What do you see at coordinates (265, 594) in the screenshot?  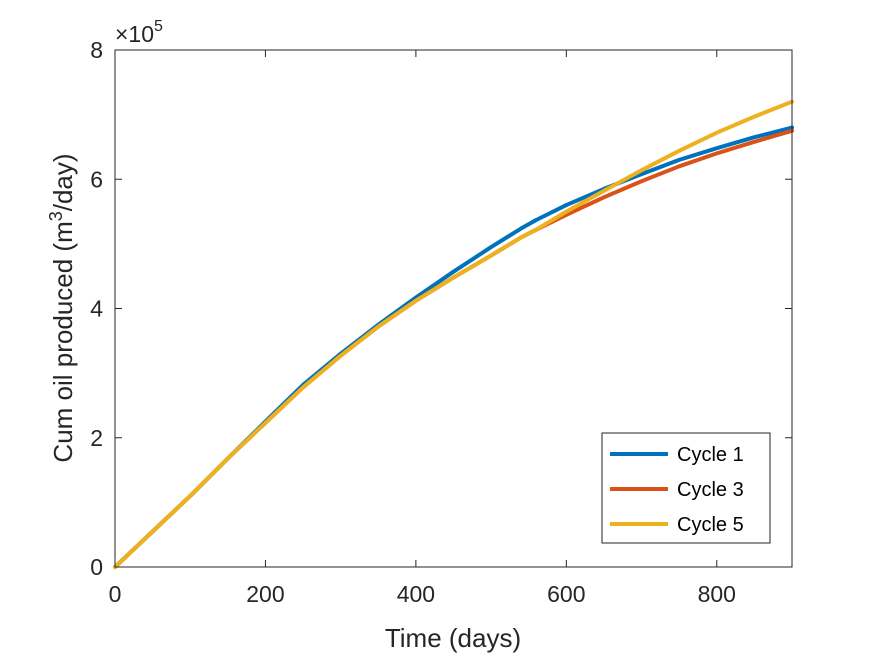 I see `x-tick-label: 200` at bounding box center [265, 594].